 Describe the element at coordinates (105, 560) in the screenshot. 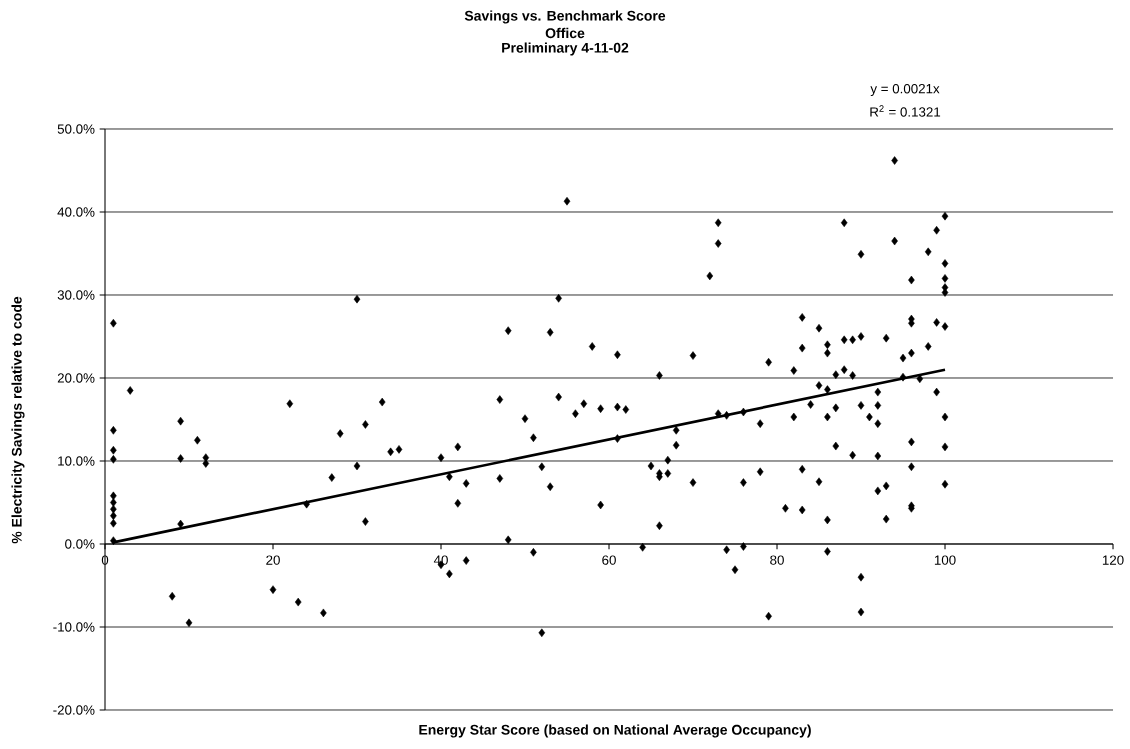

I see `x-tick-label: 0` at that location.